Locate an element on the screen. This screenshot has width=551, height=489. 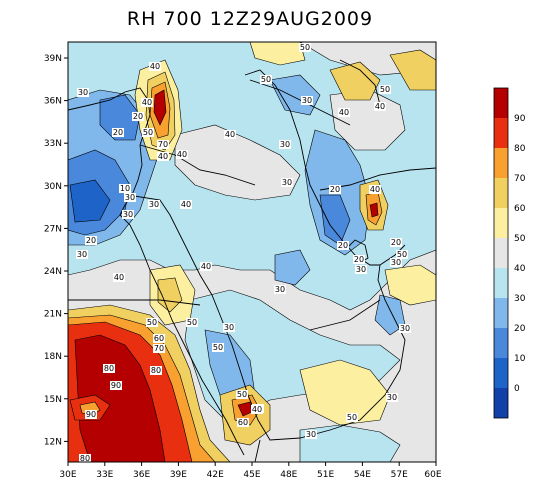
lon-tick: 39E is located at coordinates (178, 471).